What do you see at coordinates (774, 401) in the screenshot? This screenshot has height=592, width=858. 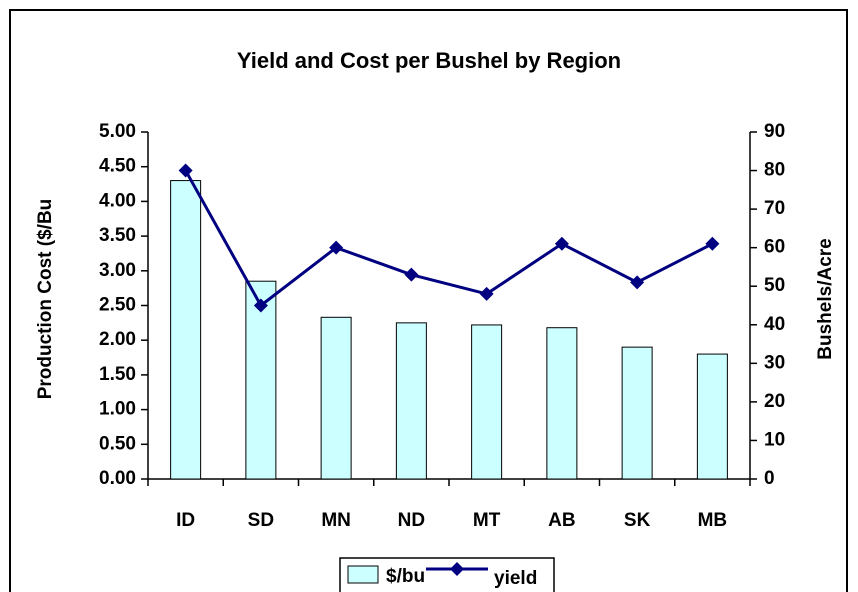 I see `y2-tick-label: 20` at bounding box center [774, 401].